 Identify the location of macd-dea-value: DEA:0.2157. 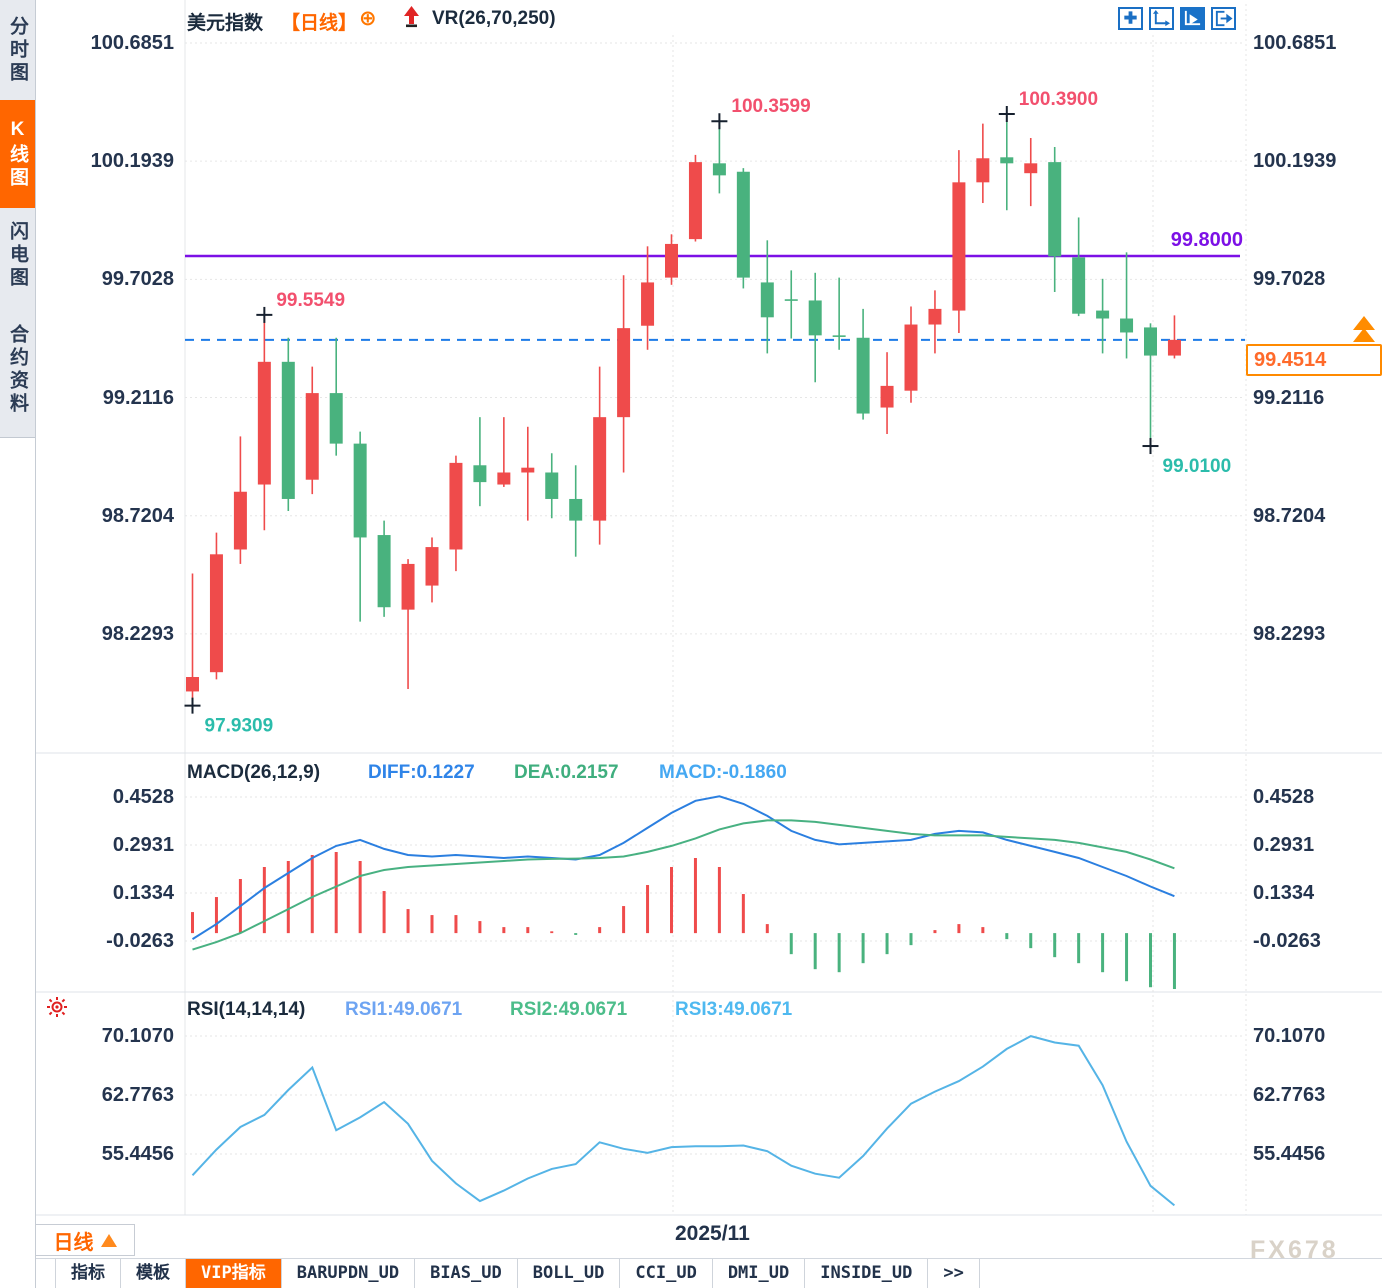
(566, 772).